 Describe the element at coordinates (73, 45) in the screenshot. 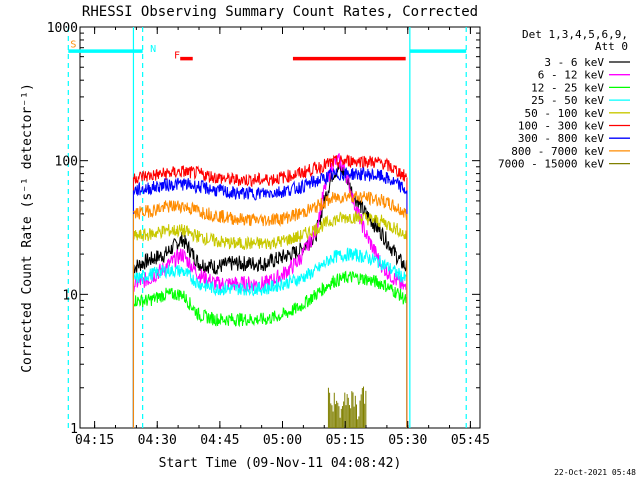

I see `flag-label-s: S` at that location.